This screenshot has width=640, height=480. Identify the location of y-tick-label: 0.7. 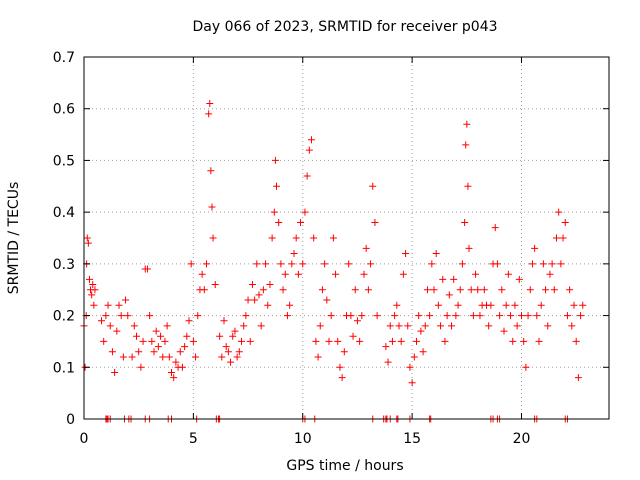
(64, 58).